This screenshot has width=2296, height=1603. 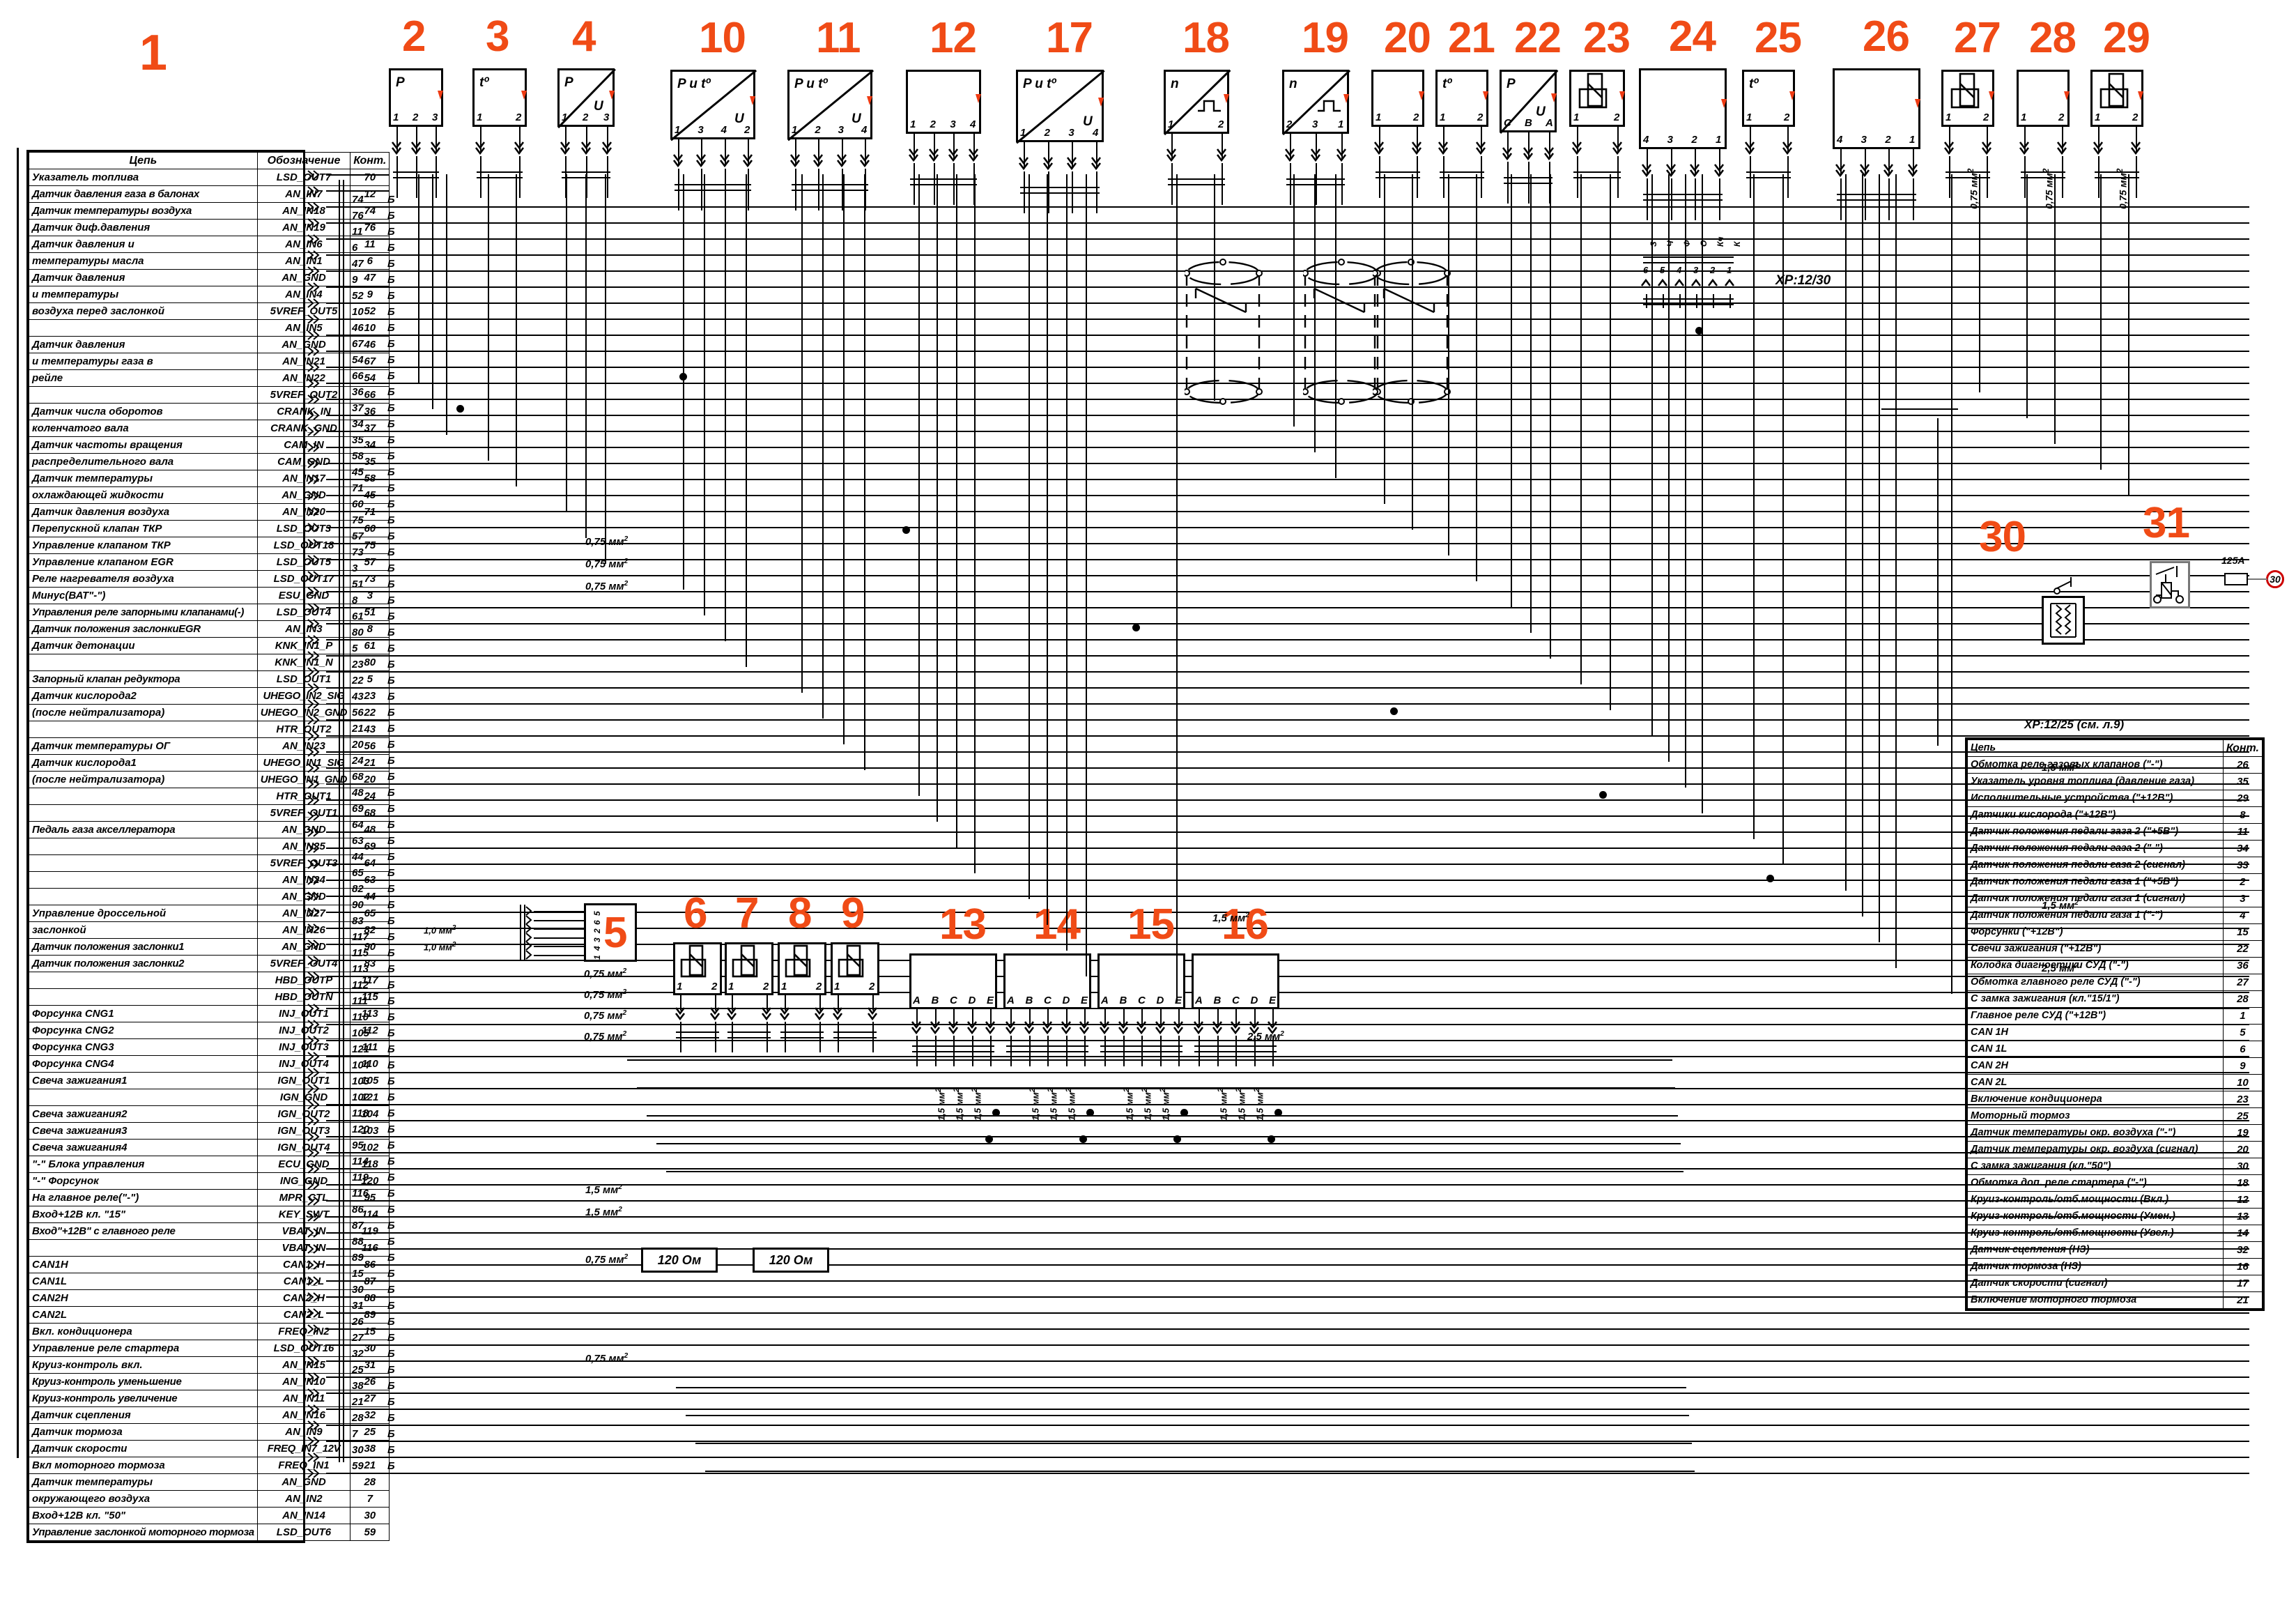 I want to click on cell-designation: CAM_IN, so click(x=303, y=445).